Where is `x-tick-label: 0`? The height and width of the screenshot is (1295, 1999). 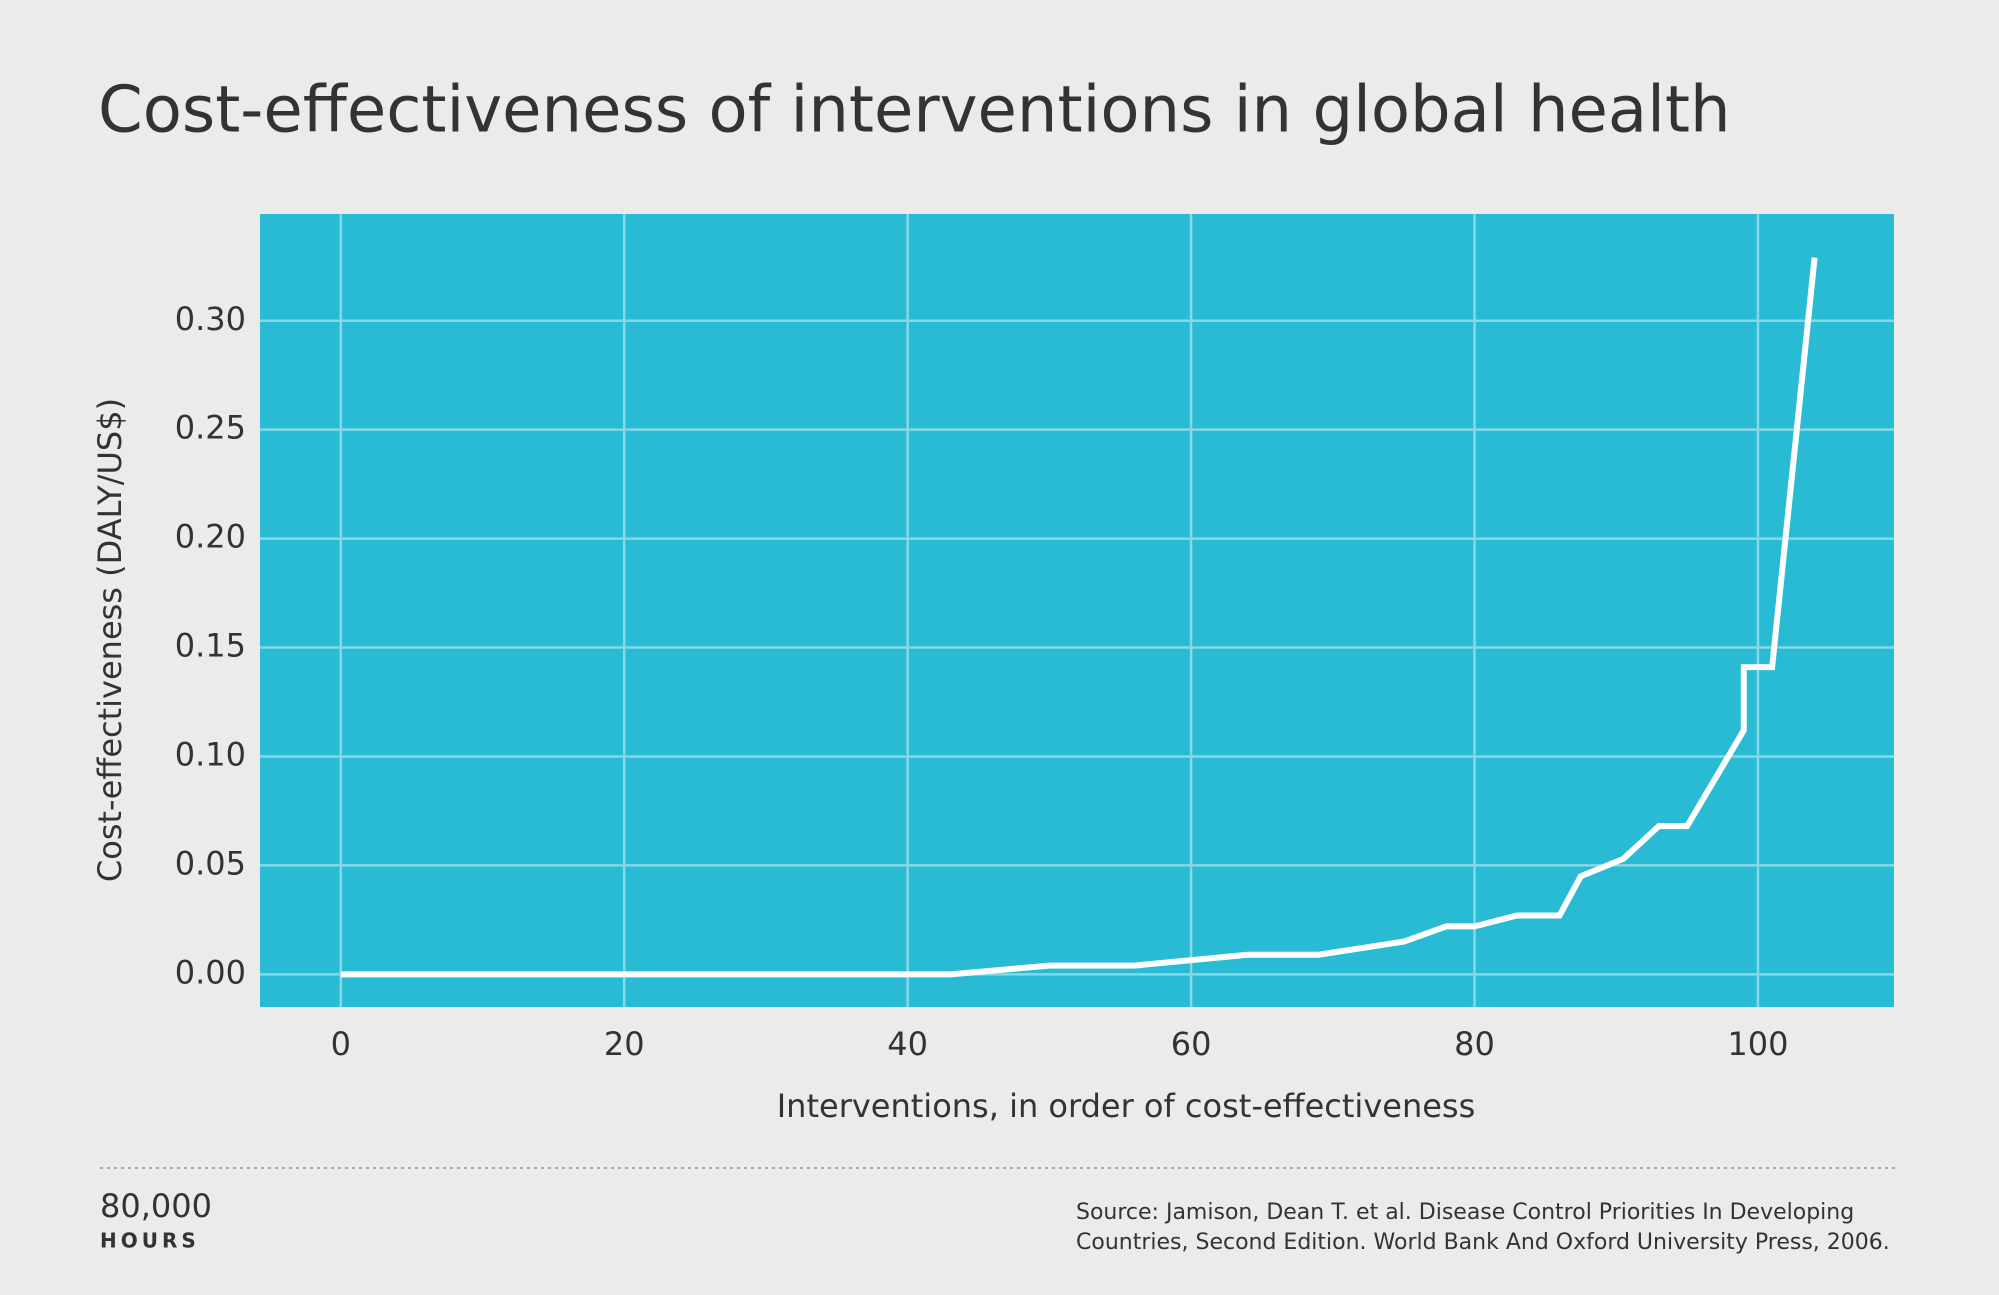 x-tick-label: 0 is located at coordinates (341, 1044).